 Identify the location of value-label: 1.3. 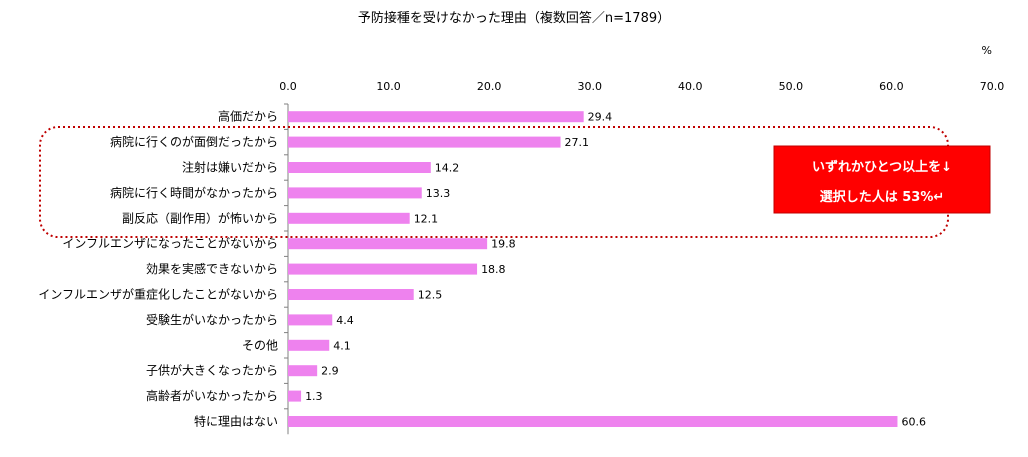
(314, 396).